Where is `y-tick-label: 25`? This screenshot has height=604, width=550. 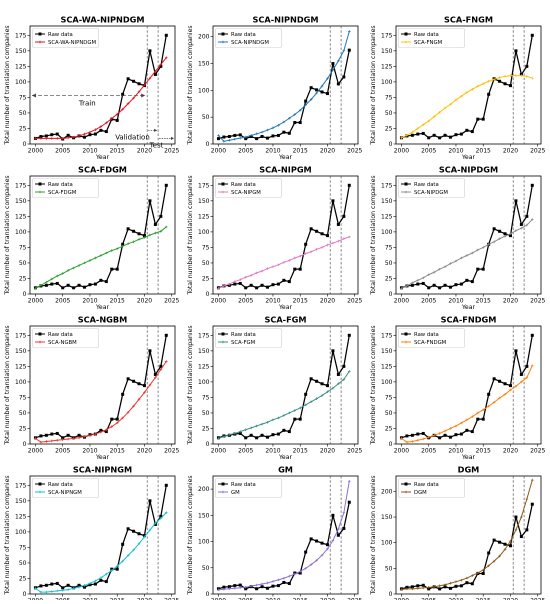
y-tick-label: 25 is located at coordinates (389, 128).